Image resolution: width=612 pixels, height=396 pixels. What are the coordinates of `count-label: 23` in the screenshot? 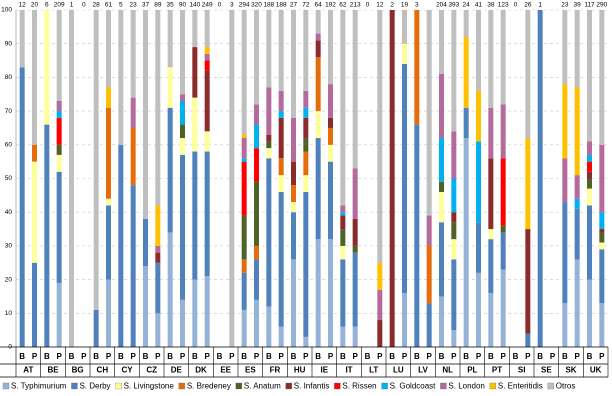 It's located at (565, 5).